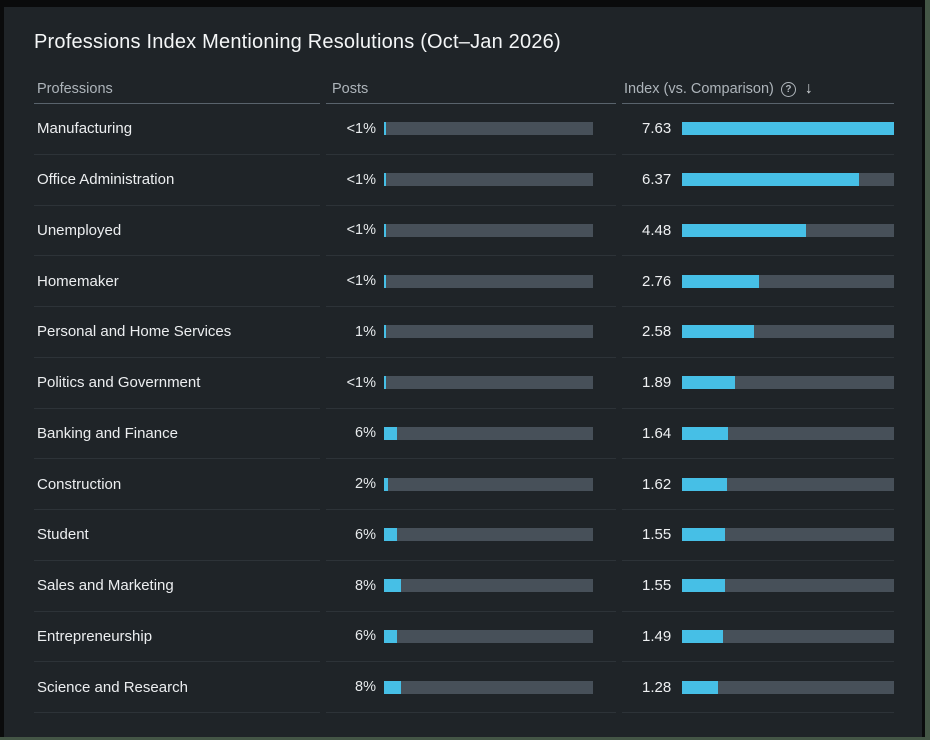 The image size is (930, 740). I want to click on profession-cell: Manufacturing, so click(177, 129).